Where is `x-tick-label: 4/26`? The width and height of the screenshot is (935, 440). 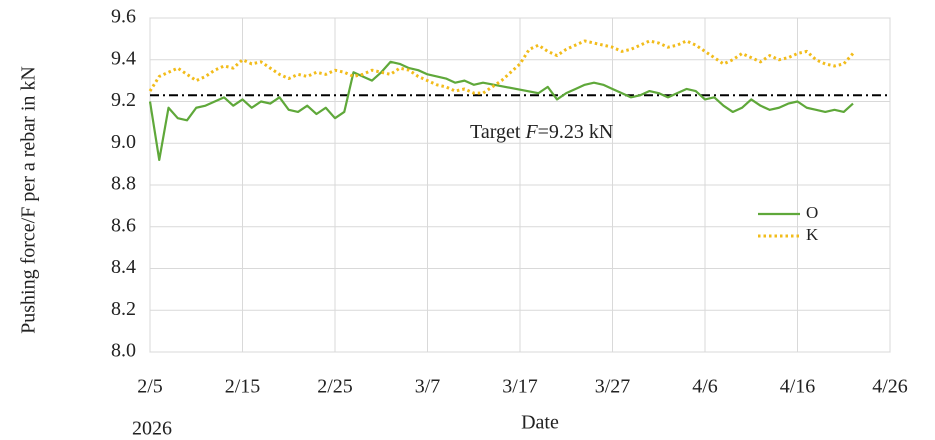 x-tick-label: 4/26 is located at coordinates (890, 387).